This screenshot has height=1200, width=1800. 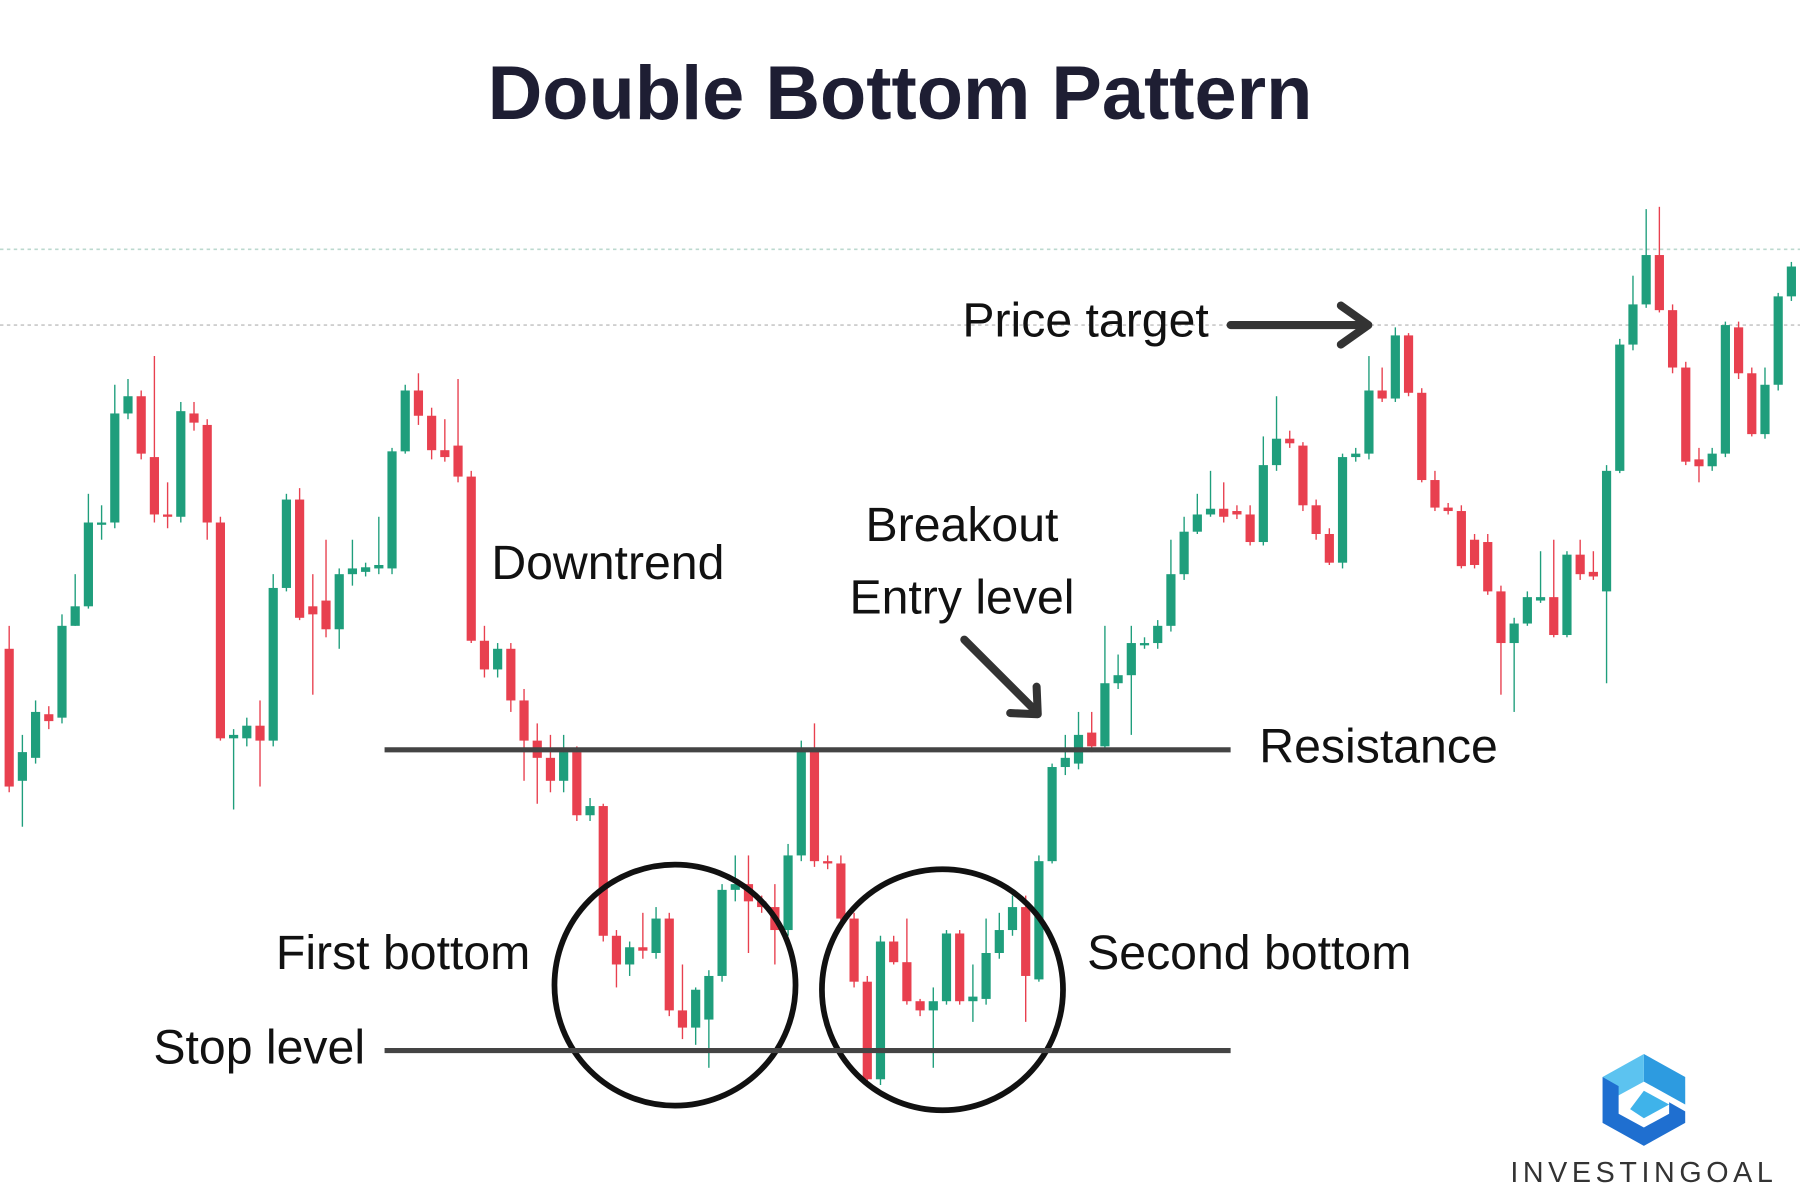 What do you see at coordinates (1299, 325) in the screenshot?
I see `price-target-arrow` at bounding box center [1299, 325].